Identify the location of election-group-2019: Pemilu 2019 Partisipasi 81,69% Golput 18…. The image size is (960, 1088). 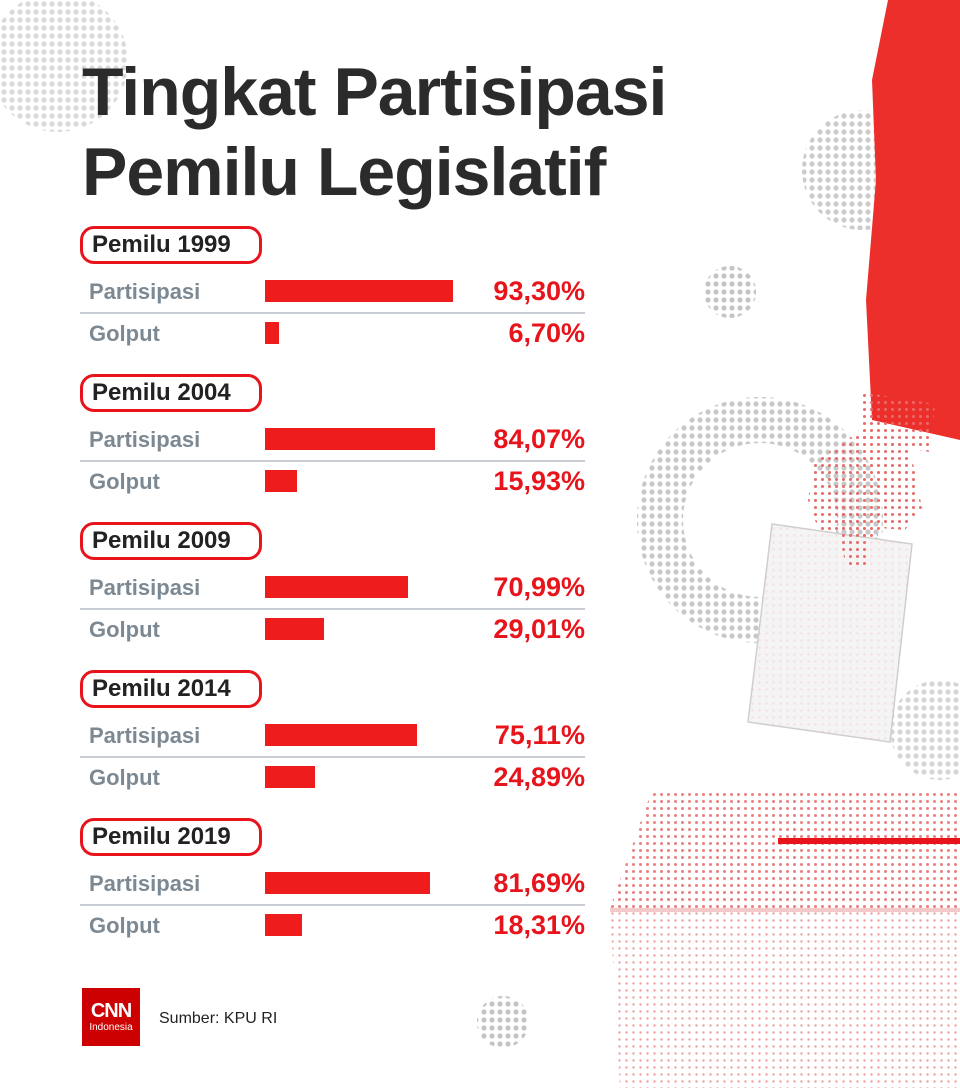
(335, 892).